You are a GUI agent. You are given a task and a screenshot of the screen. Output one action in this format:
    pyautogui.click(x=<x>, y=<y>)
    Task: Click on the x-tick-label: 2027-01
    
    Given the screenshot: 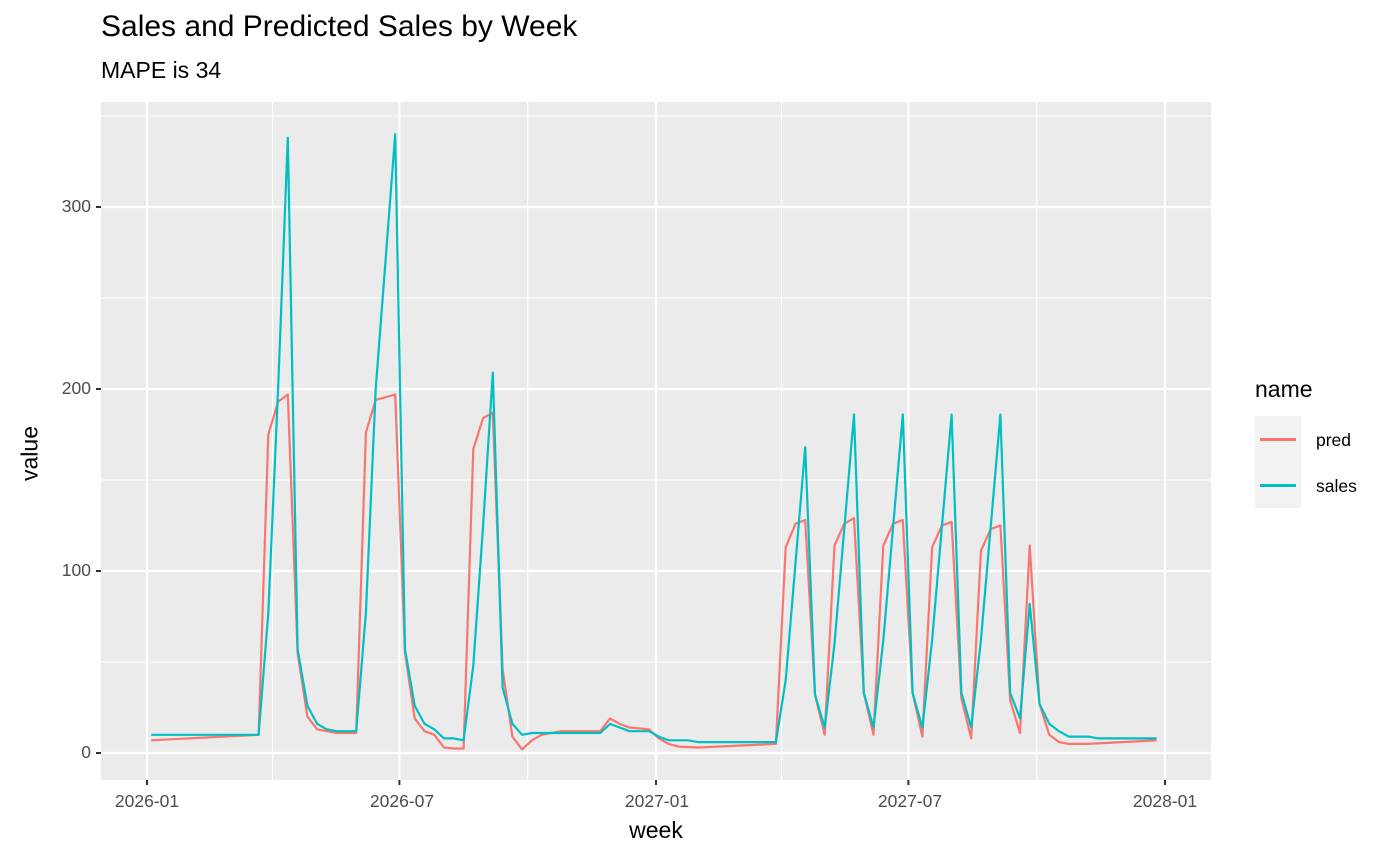 What is the action you would take?
    pyautogui.click(x=657, y=801)
    